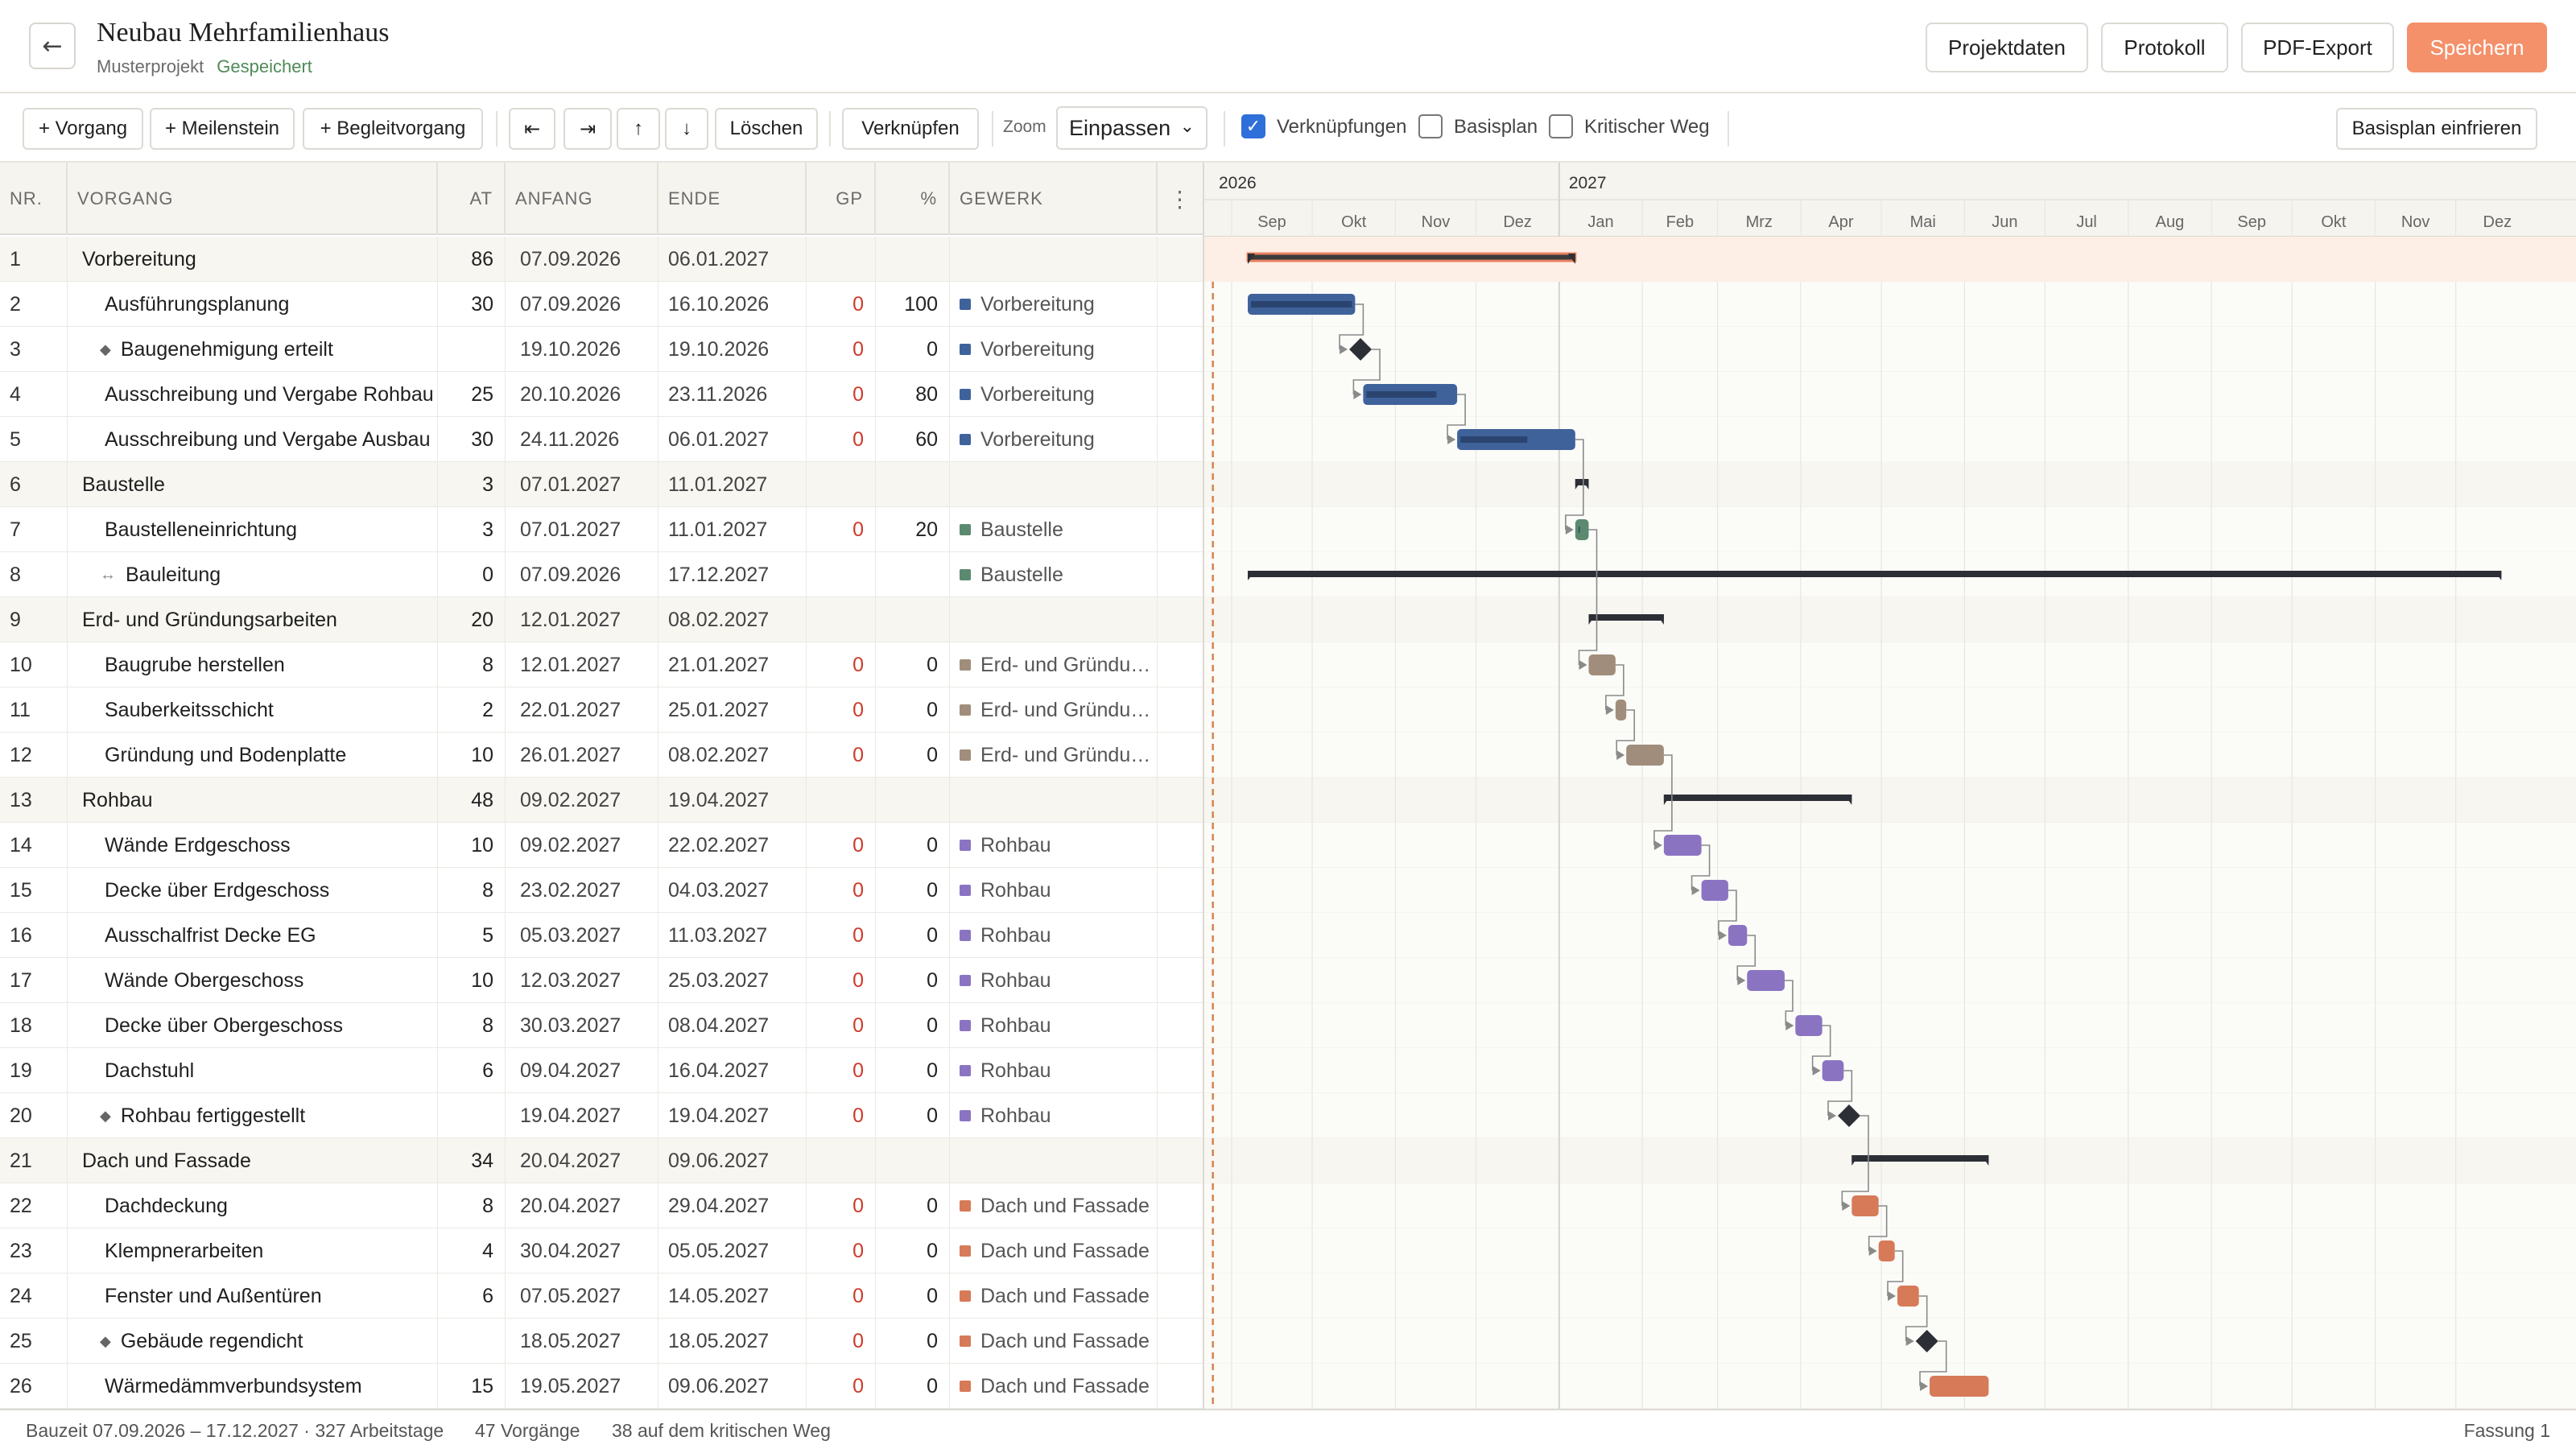 This screenshot has width=2576, height=1449. What do you see at coordinates (638, 129) in the screenshot?
I see `move-up-button: ↑` at bounding box center [638, 129].